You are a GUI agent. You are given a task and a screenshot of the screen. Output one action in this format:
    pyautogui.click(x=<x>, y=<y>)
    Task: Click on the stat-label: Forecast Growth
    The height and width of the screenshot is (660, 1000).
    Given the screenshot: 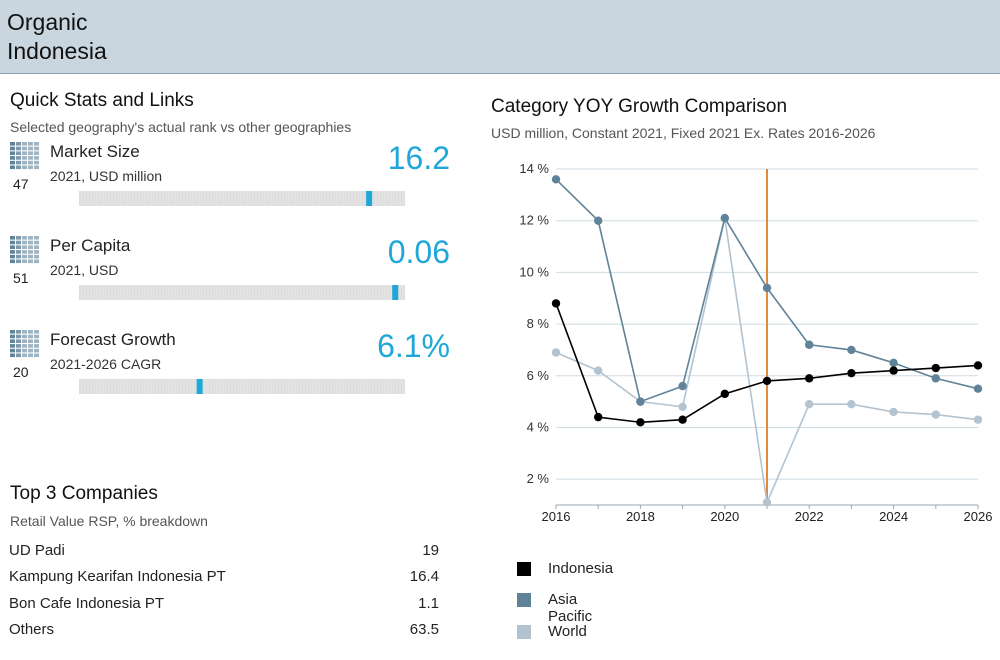 What is the action you would take?
    pyautogui.click(x=113, y=339)
    